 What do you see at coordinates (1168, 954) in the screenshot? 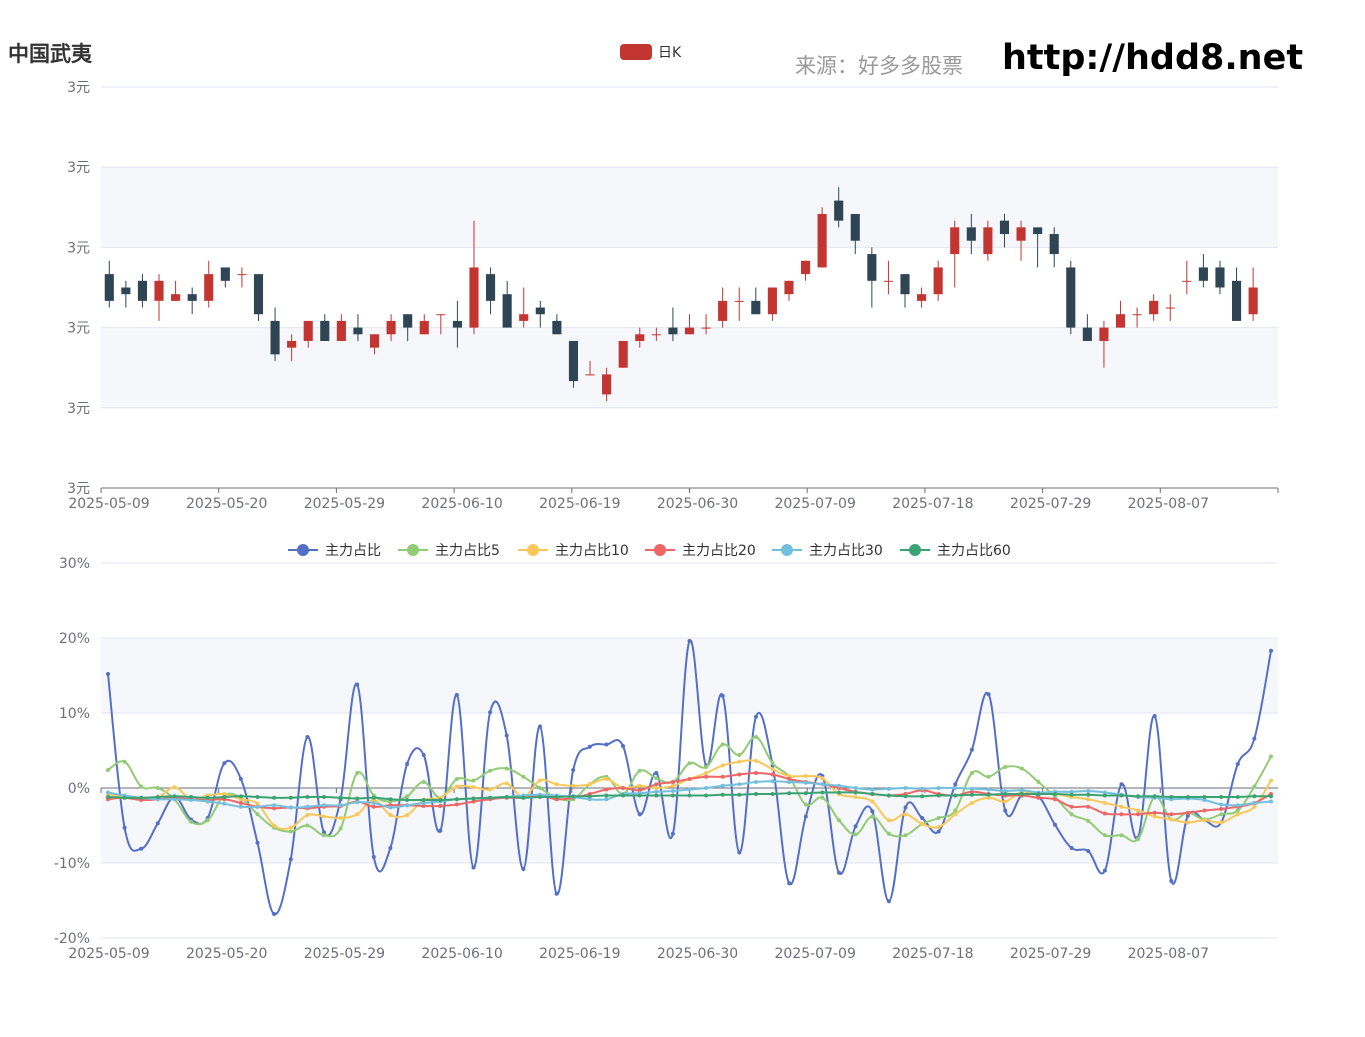
I see `line-x-tick-label: 2025-08-07` at bounding box center [1168, 954].